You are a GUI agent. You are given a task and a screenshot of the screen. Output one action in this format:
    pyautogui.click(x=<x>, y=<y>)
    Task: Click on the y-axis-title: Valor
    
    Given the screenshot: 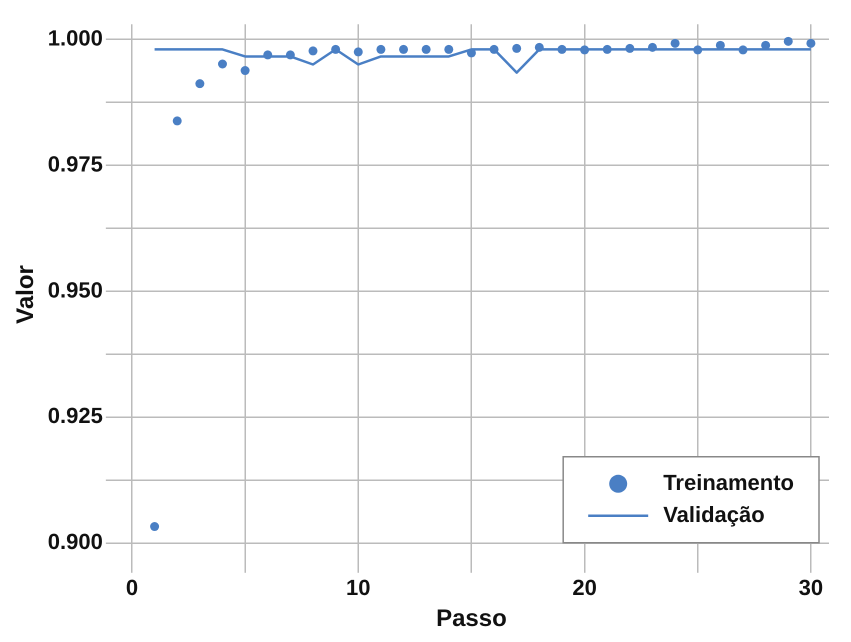 What is the action you would take?
    pyautogui.click(x=26, y=294)
    